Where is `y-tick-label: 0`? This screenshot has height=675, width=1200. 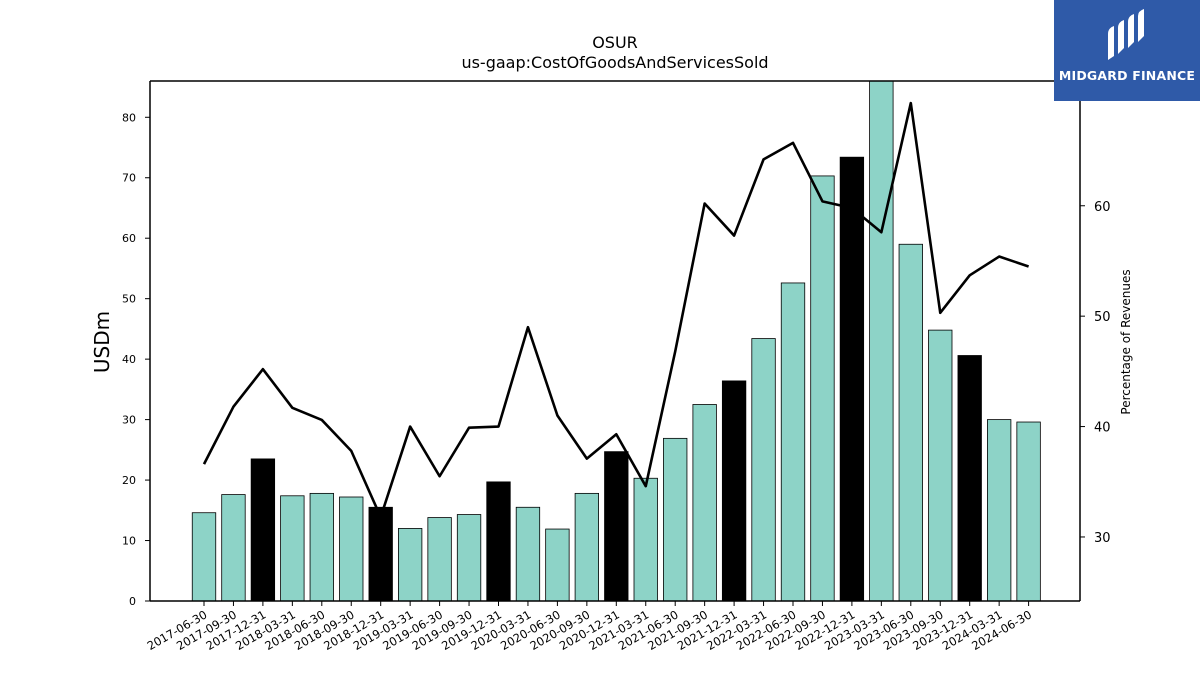
y-tick-label: 0 is located at coordinates (132, 601).